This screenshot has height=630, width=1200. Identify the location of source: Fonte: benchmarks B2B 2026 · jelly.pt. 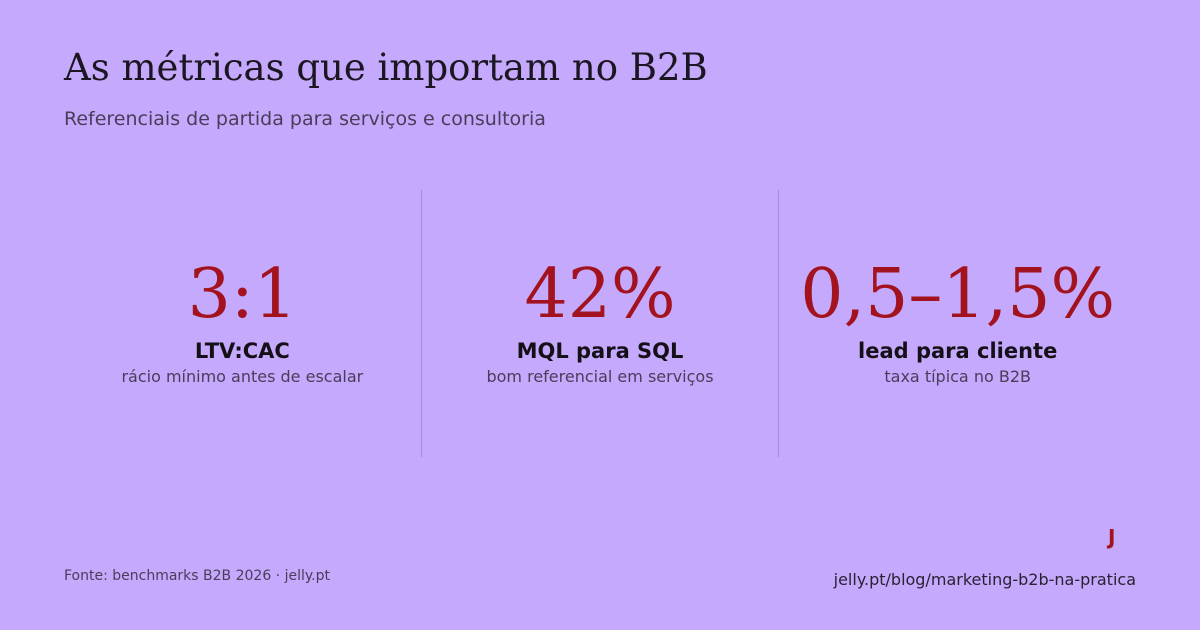
(197, 576).